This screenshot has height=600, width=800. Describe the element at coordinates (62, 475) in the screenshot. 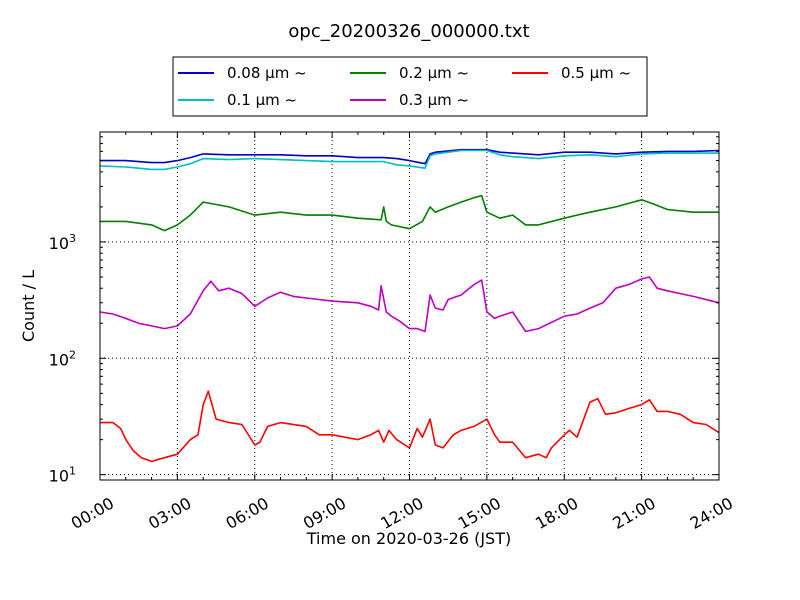

I see `y-tick-label: 10¹` at that location.